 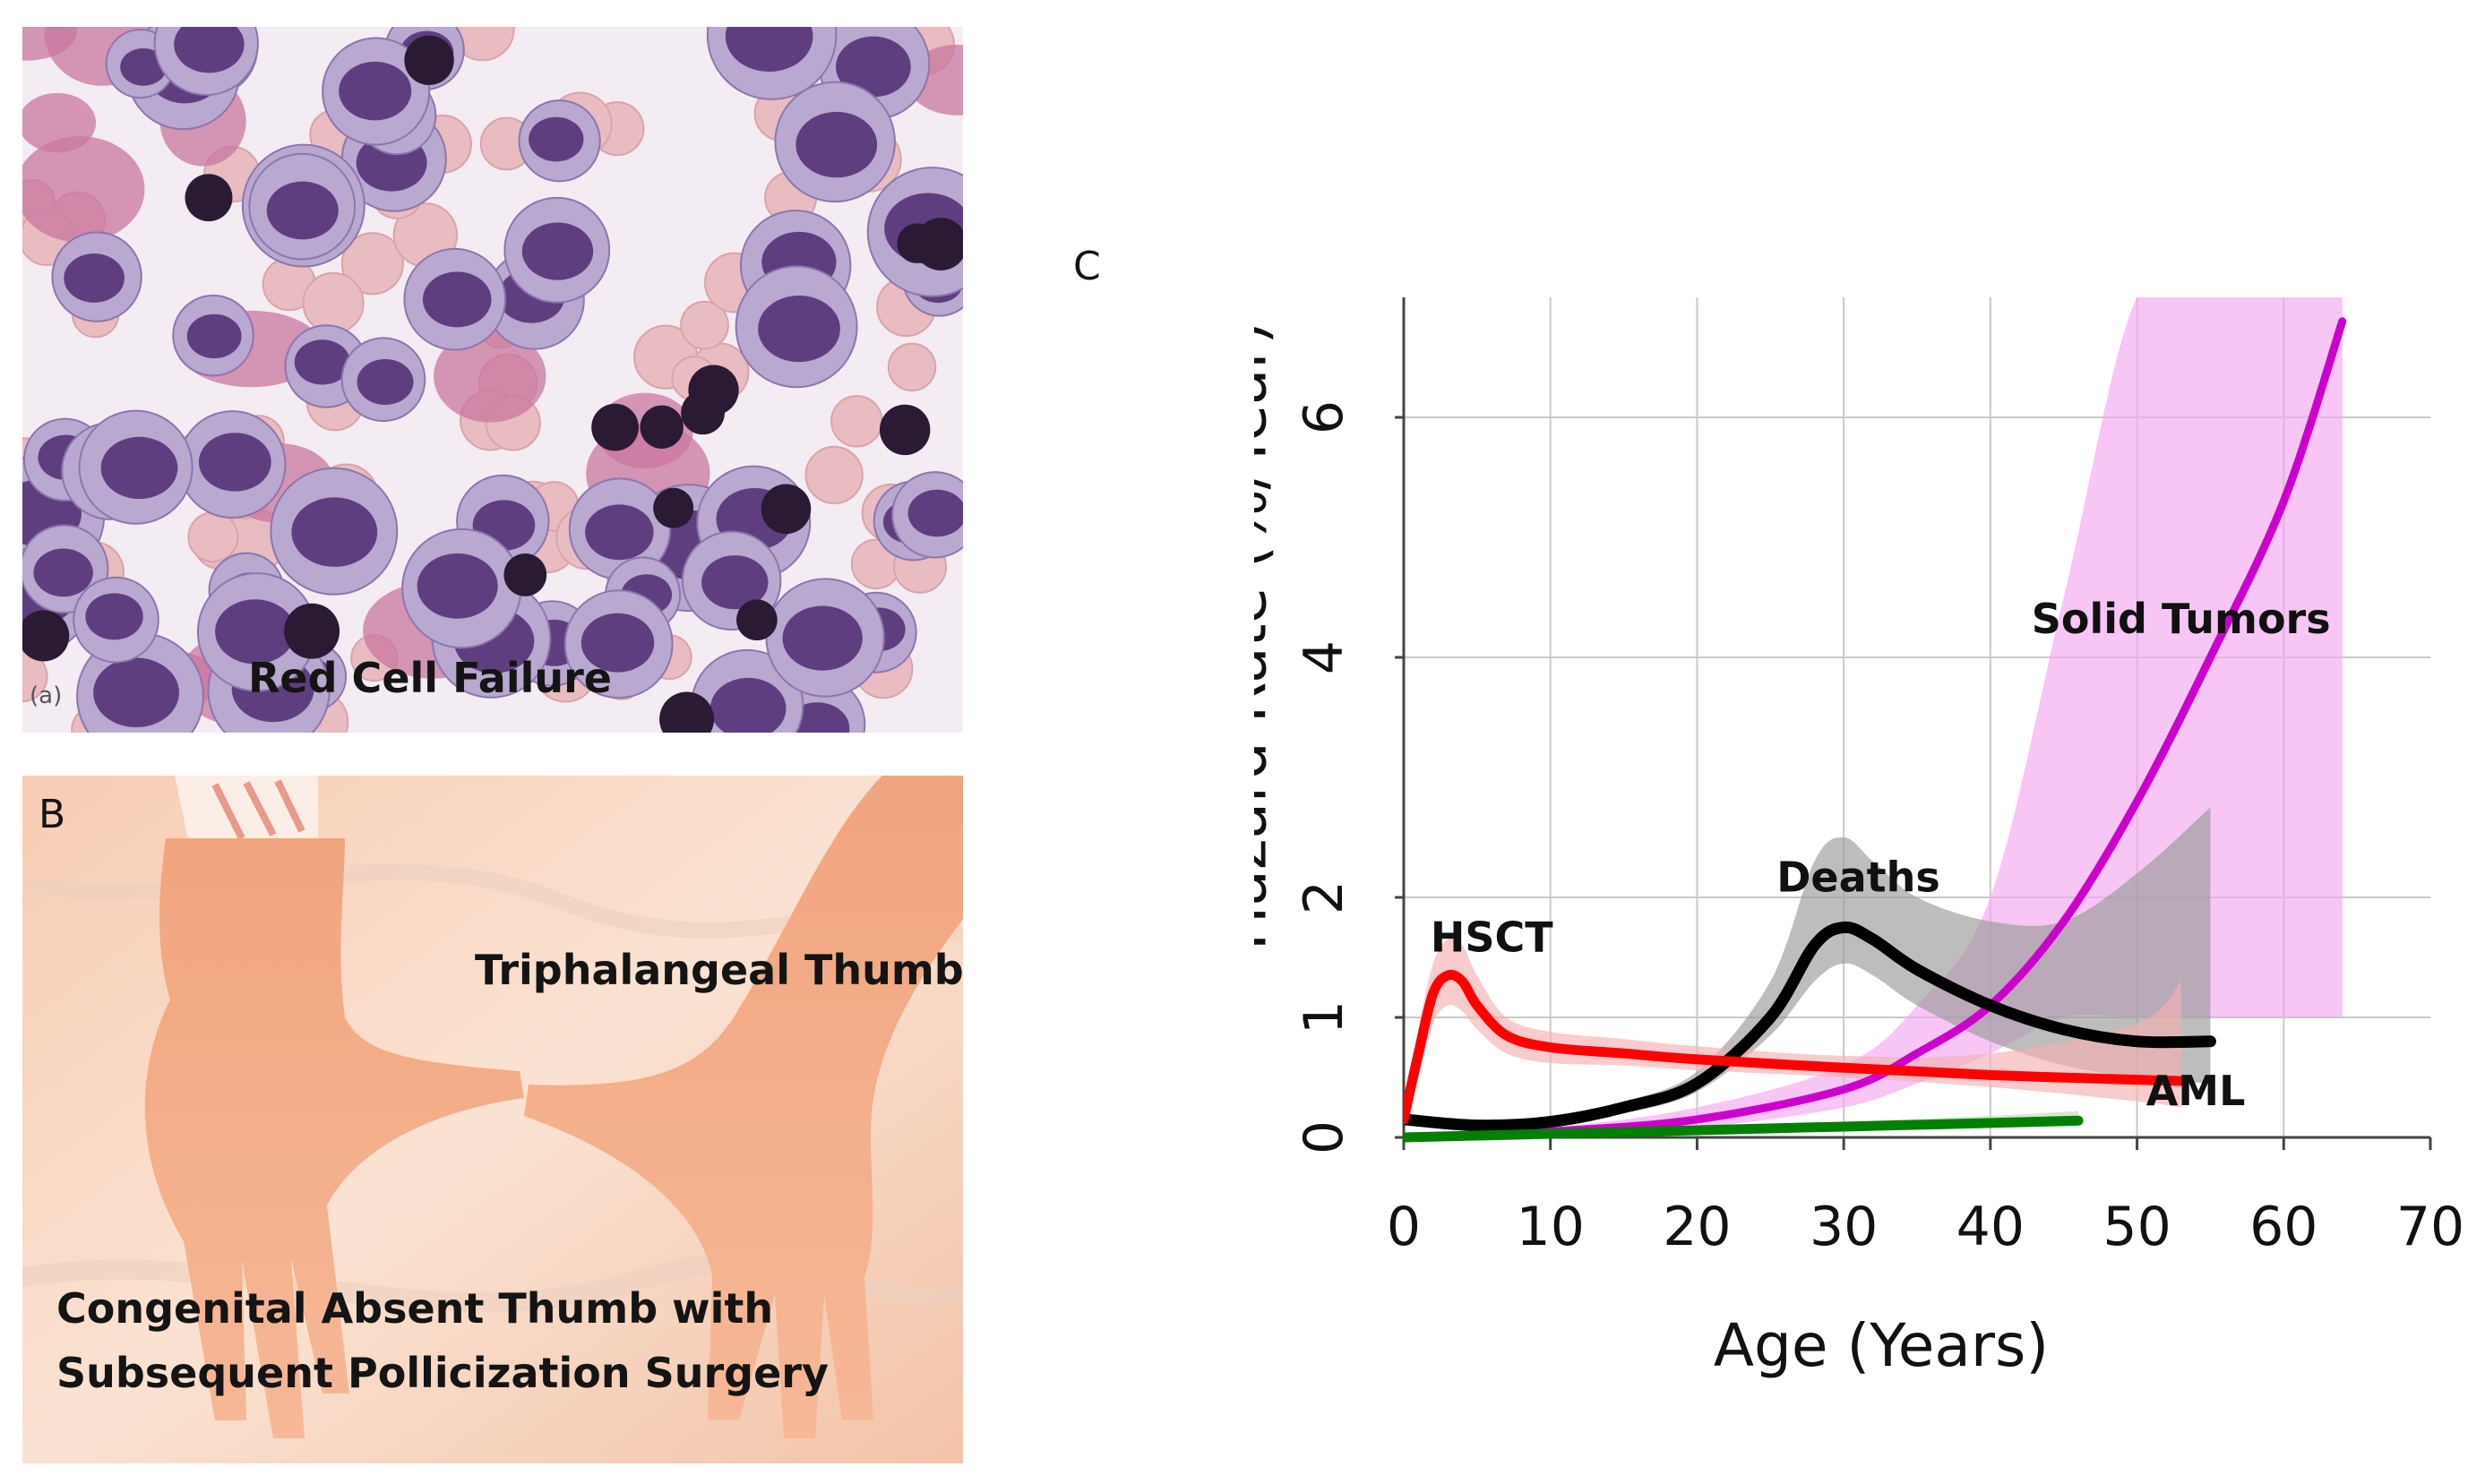 What do you see at coordinates (1744, 1129) in the screenshot?
I see `aml-line` at bounding box center [1744, 1129].